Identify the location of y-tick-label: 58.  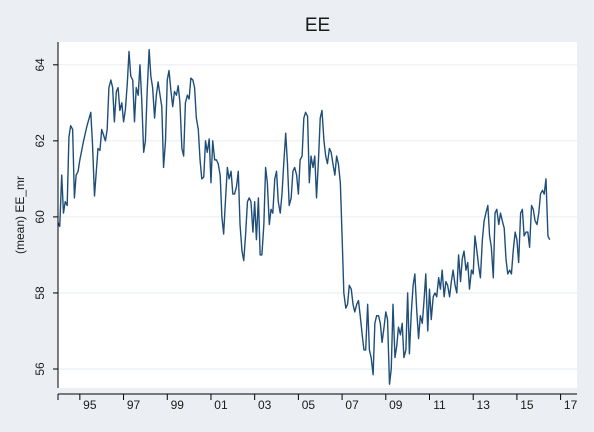
(40, 293).